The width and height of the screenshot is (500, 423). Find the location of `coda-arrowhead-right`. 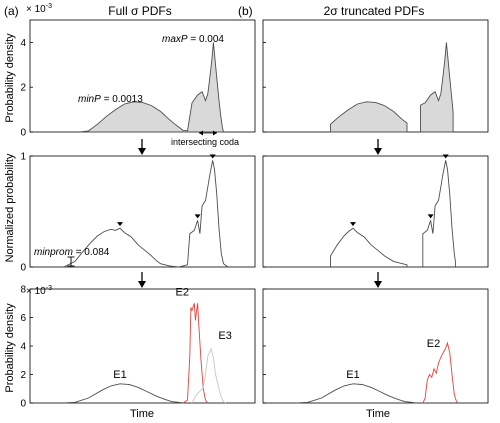

coda-arrowhead-right is located at coordinates (215, 133).